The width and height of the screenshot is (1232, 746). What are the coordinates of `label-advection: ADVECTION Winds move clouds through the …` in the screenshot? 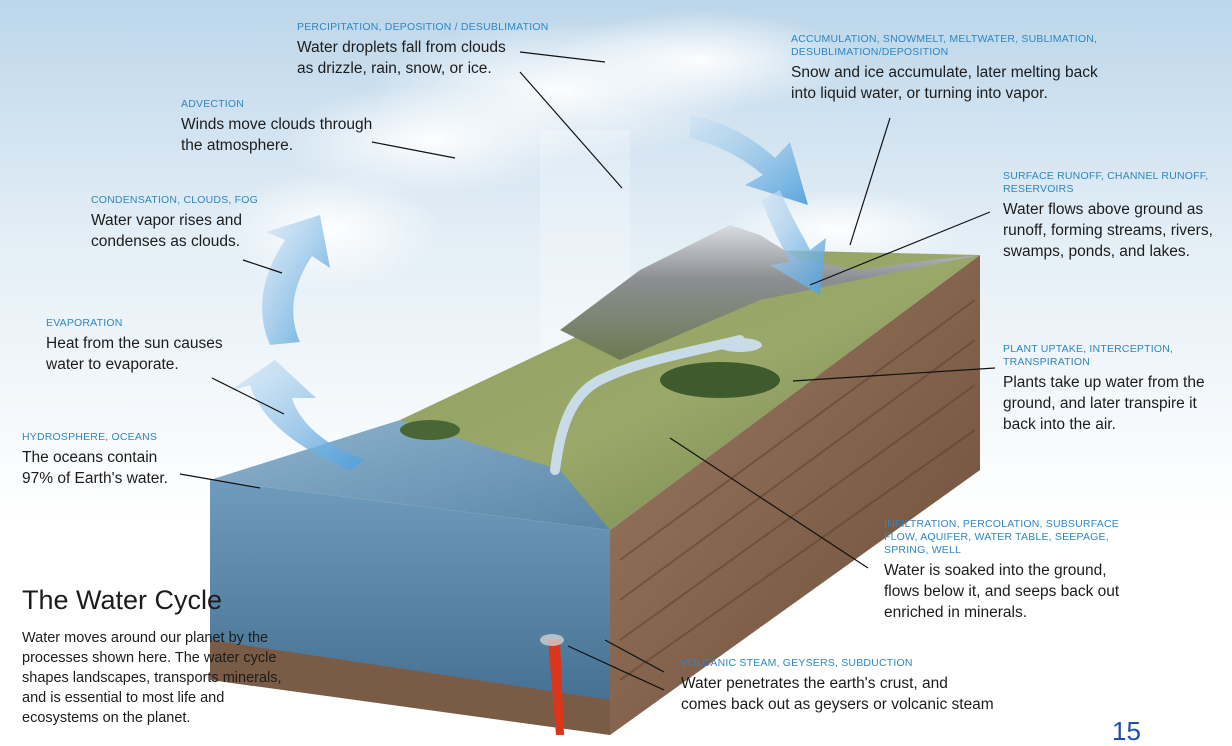 It's located at (276, 127).